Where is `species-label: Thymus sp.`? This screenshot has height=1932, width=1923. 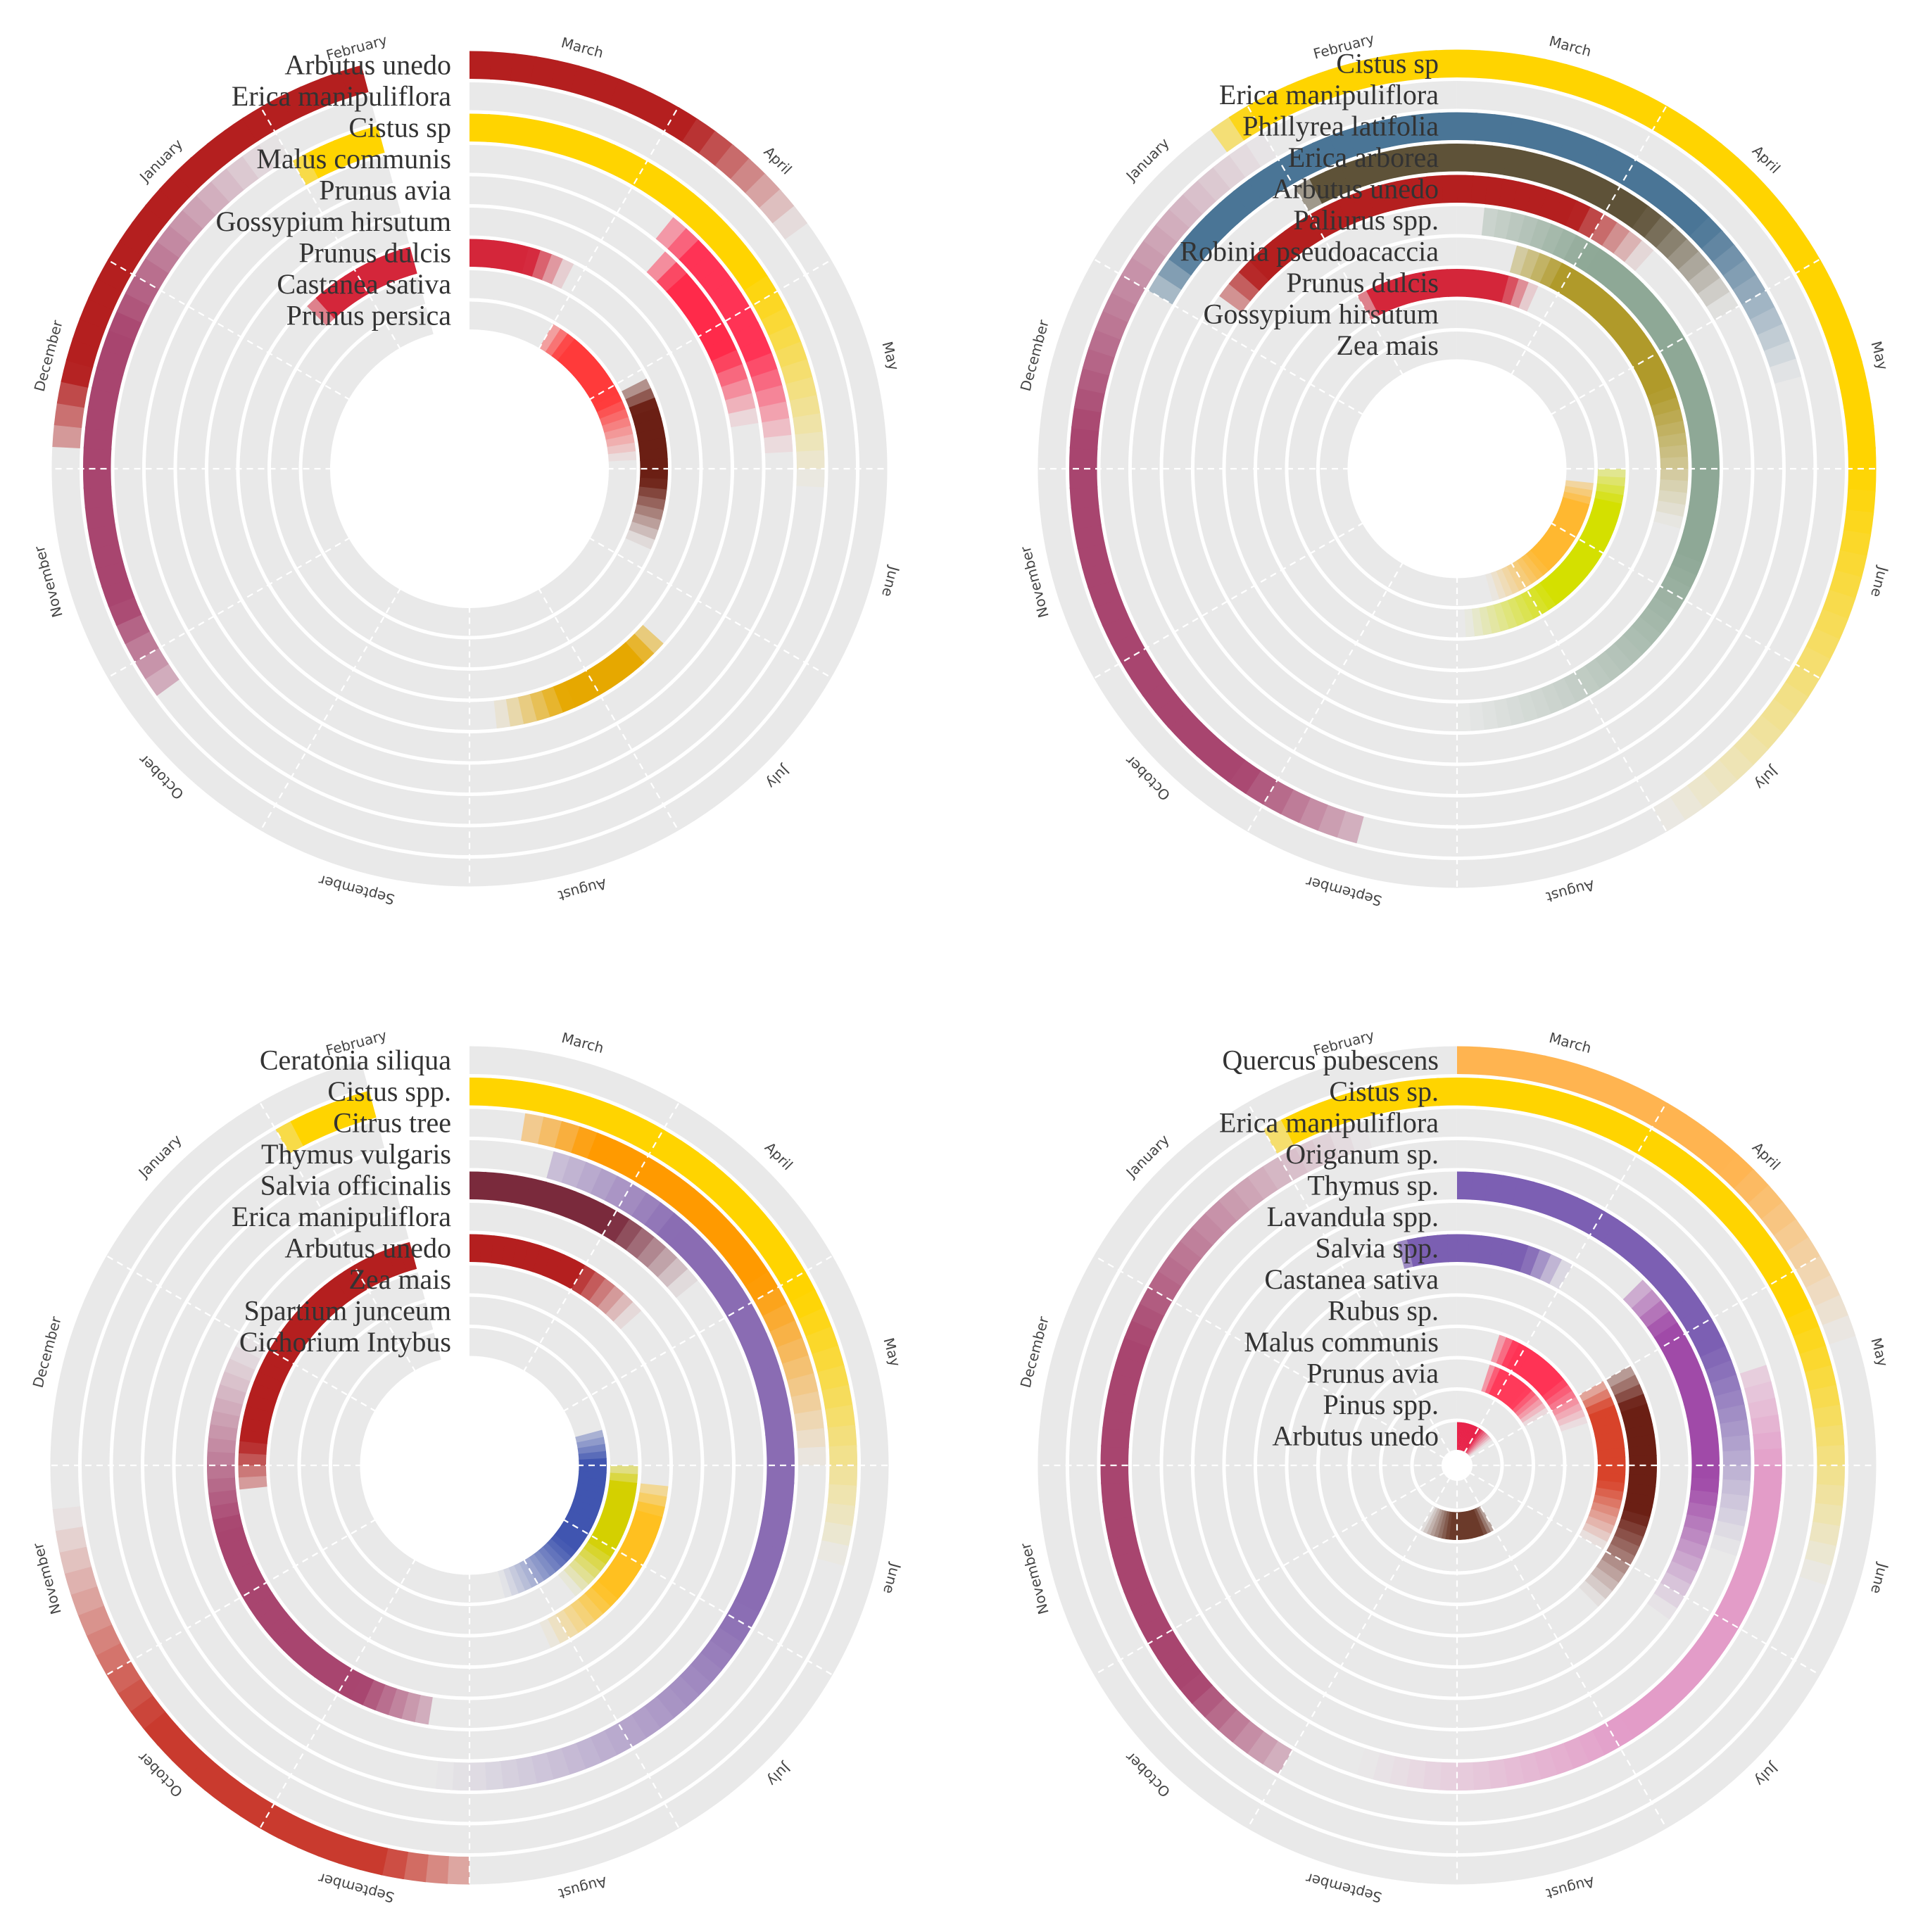
species-label: Thymus sp. is located at coordinates (1373, 1185).